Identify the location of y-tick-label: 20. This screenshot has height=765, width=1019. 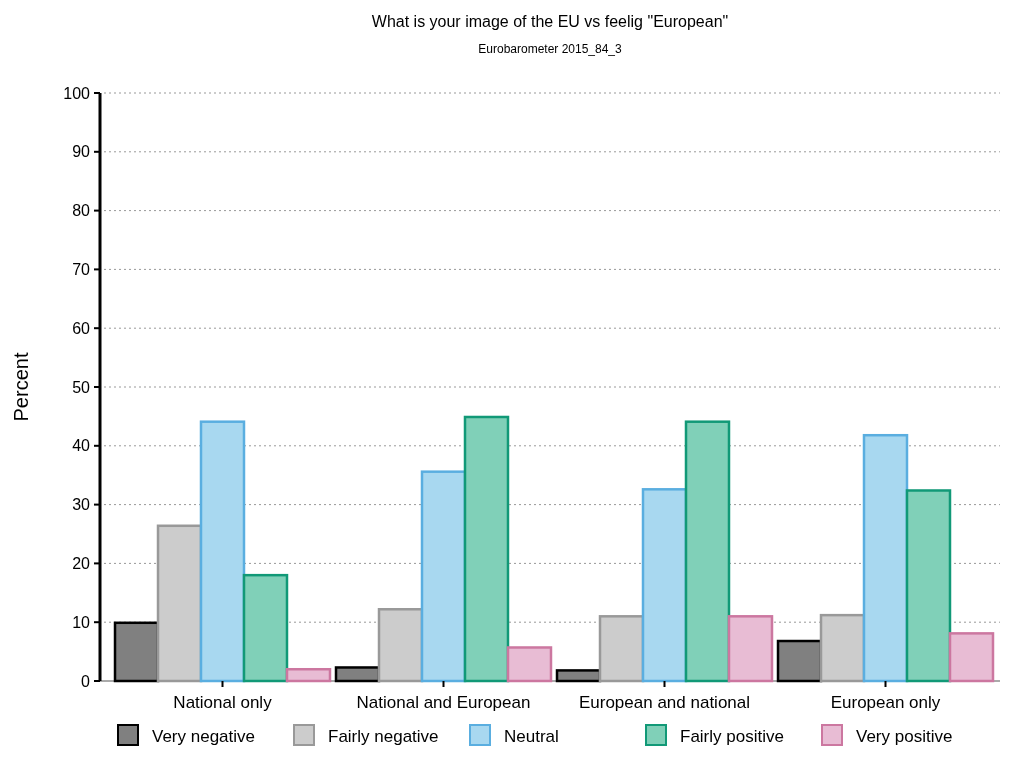
(81, 563).